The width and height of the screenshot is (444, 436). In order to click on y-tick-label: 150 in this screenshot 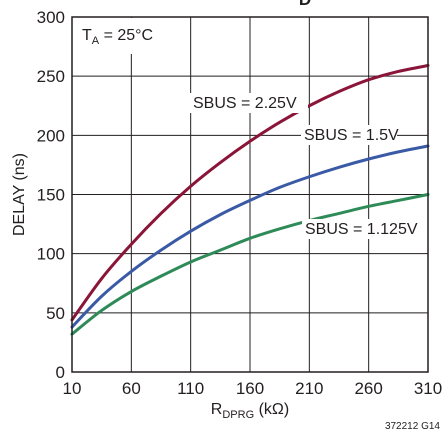, I will do `click(51, 195)`.